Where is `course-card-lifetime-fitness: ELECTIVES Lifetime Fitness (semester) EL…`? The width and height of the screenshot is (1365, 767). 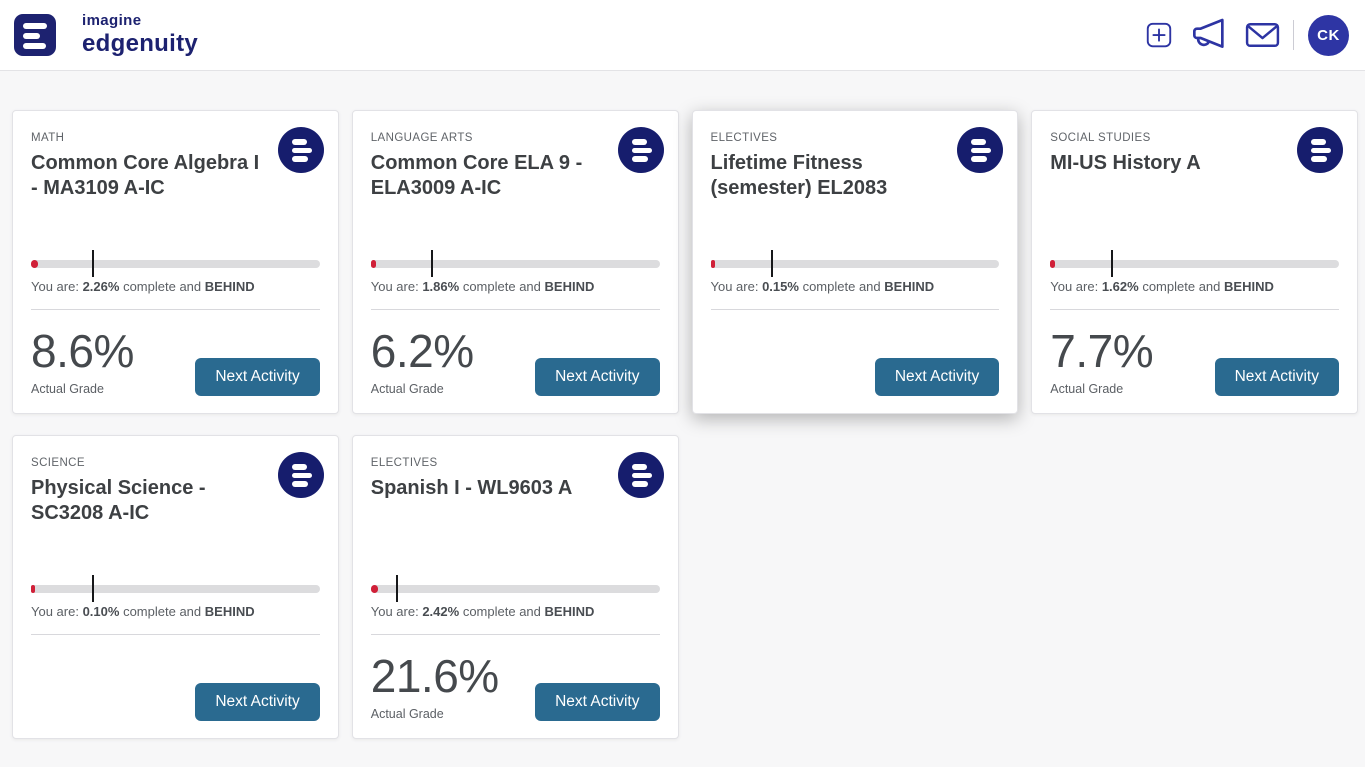
course-card-lifetime-fitness: ELECTIVES Lifetime Fitness (semester) EL… is located at coordinates (855, 262).